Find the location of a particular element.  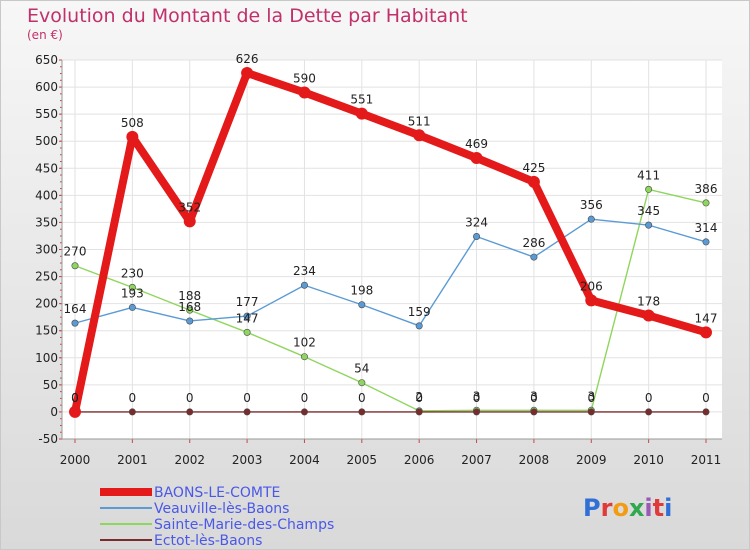

data-label: 159 is located at coordinates (419, 312).